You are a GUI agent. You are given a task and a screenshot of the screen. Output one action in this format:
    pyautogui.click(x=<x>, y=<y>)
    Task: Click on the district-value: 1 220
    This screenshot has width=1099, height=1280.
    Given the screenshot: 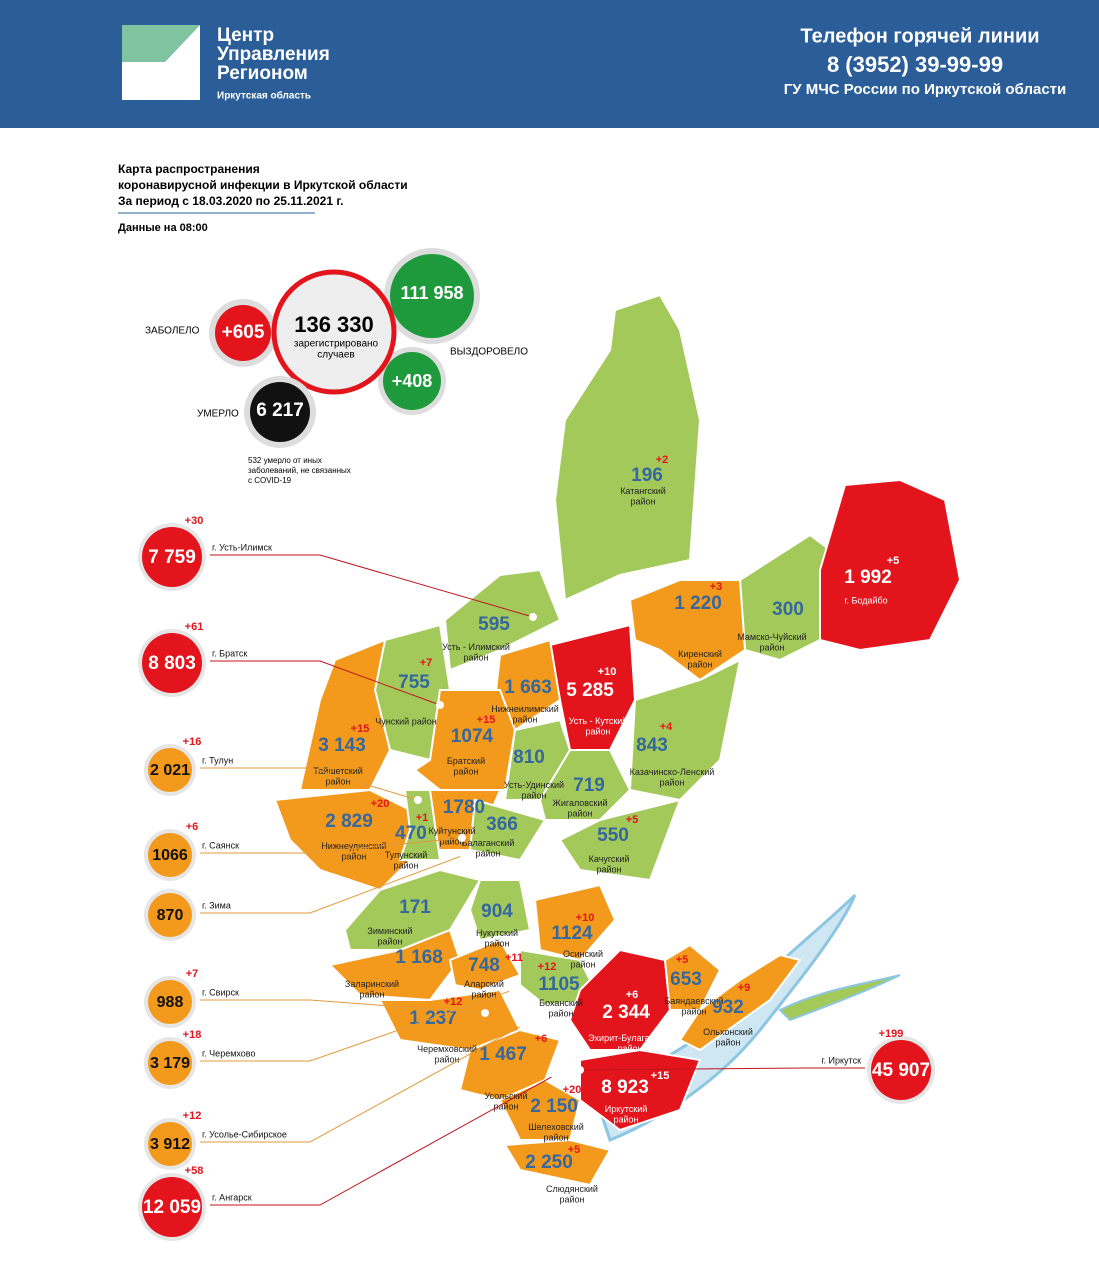 What is the action you would take?
    pyautogui.click(x=698, y=603)
    